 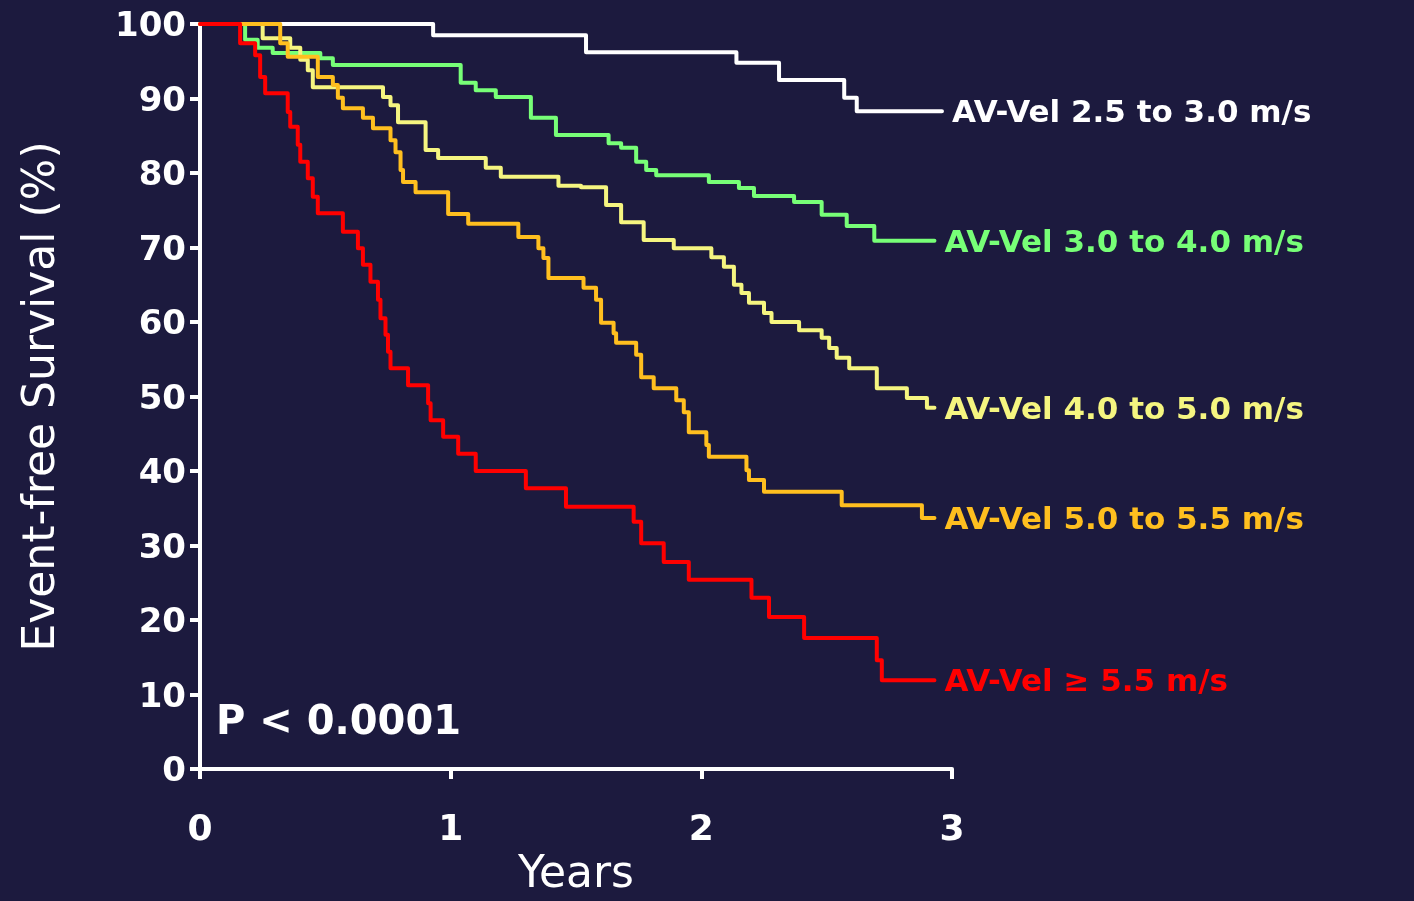 I want to click on series-label: AV-Vel 4.0 to 5.0 m/s, so click(x=1124, y=407).